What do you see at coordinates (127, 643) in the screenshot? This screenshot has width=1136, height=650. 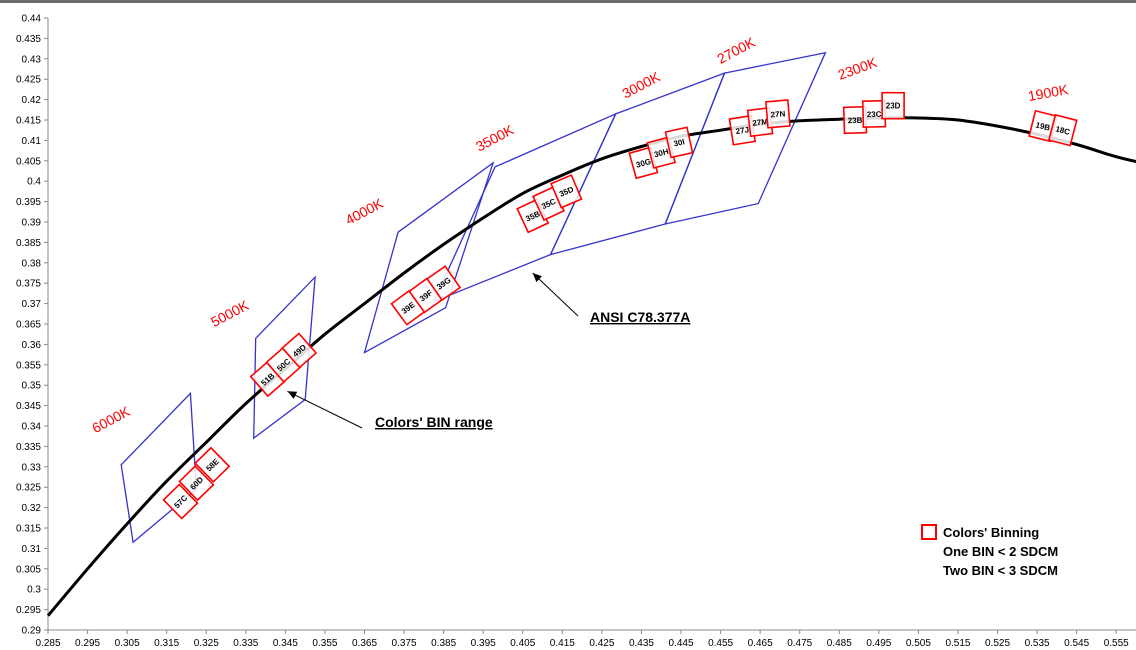 I see `x-tick-label: 0.305` at bounding box center [127, 643].